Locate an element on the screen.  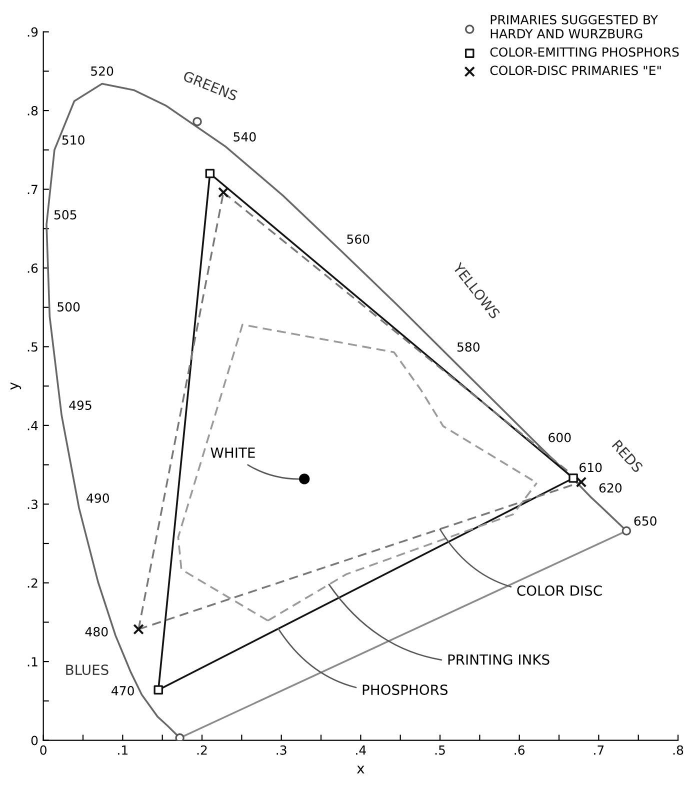
annotation: PRINTING INKS is located at coordinates (499, 659).